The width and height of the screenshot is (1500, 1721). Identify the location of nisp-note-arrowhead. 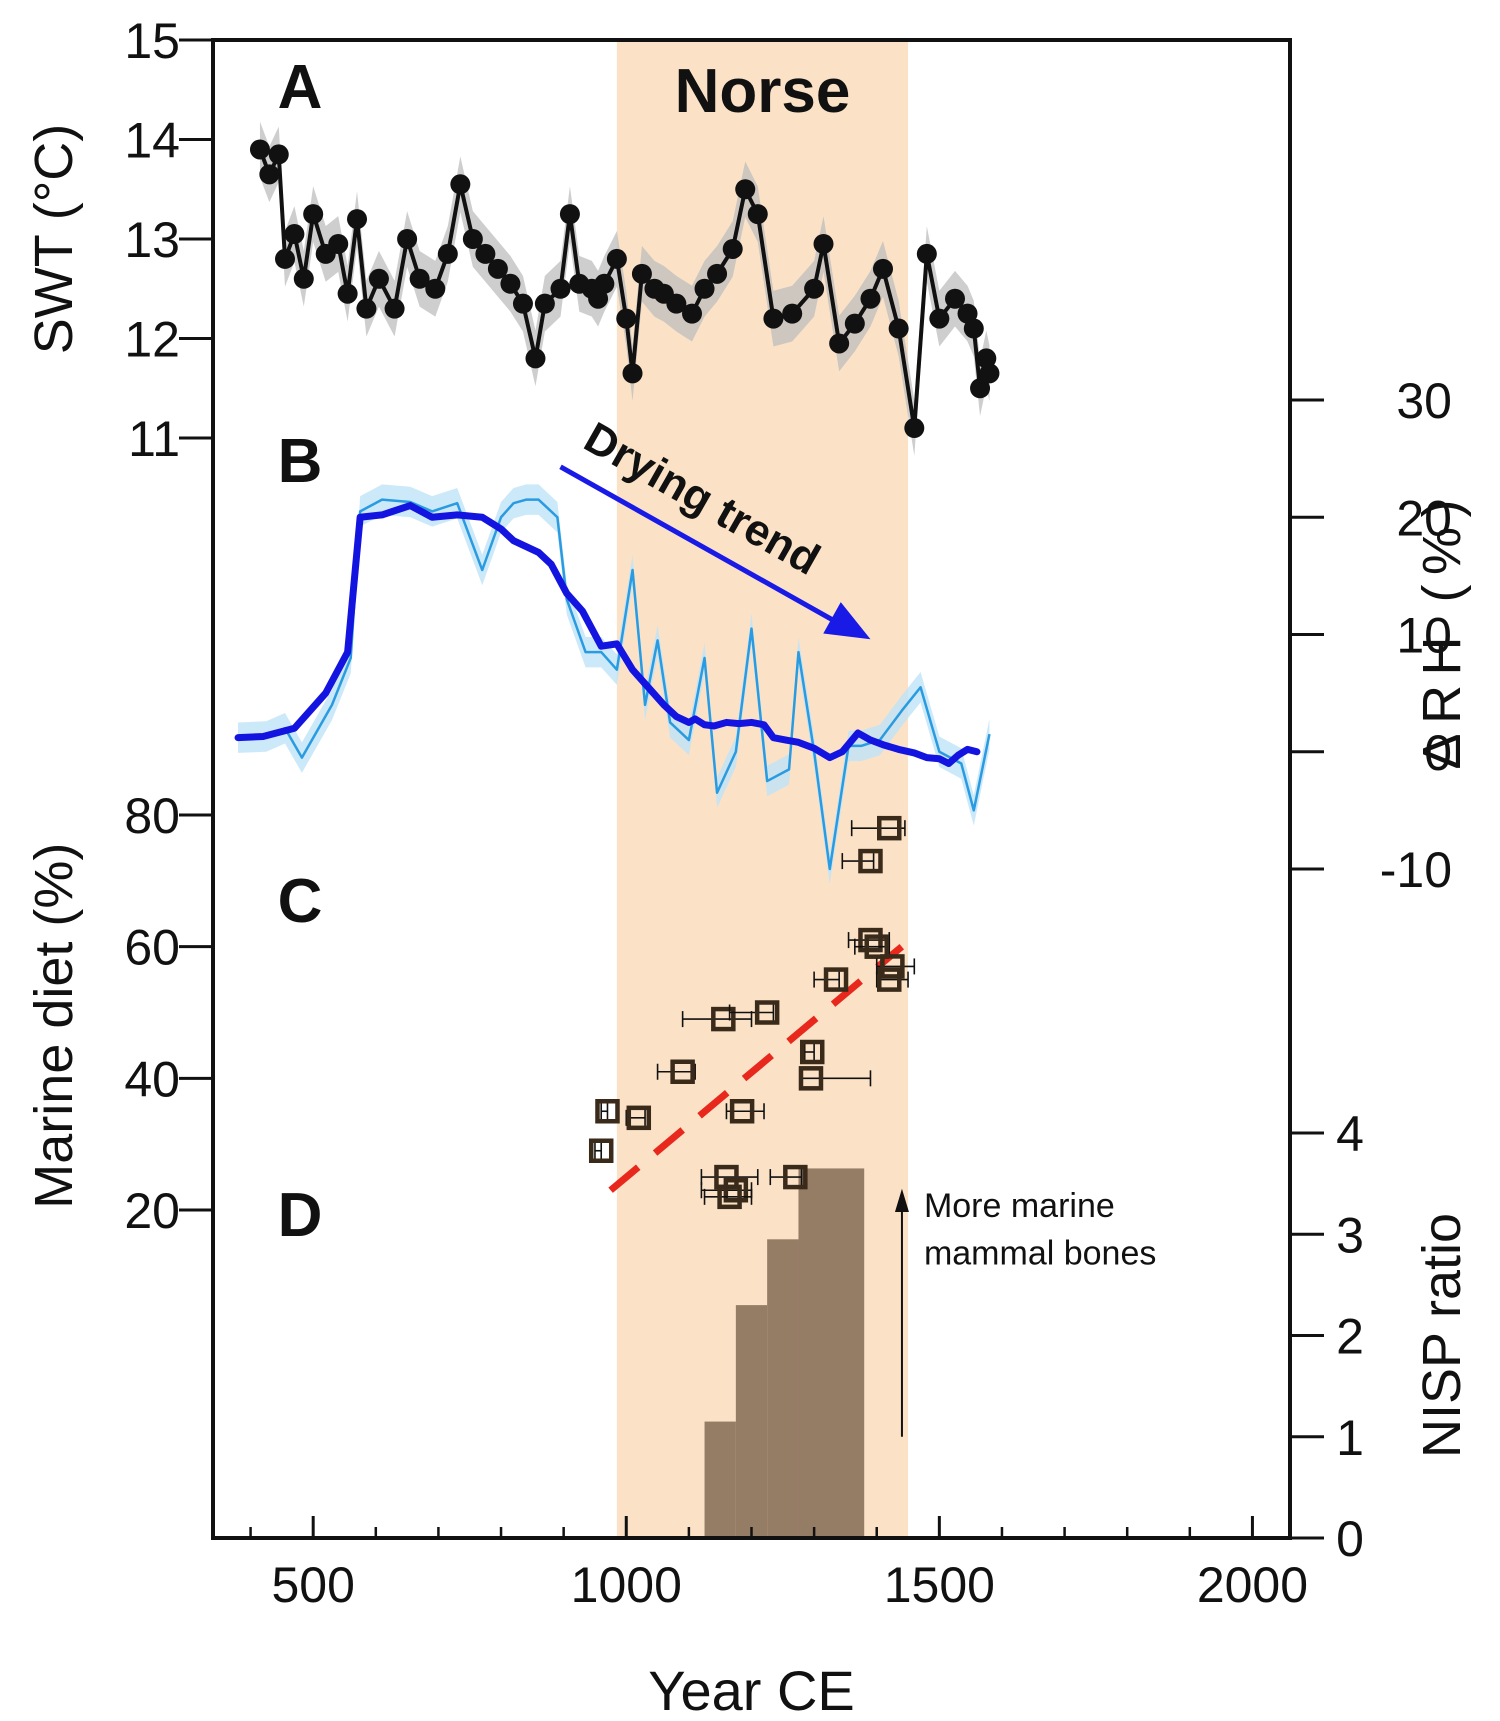
(901, 1200).